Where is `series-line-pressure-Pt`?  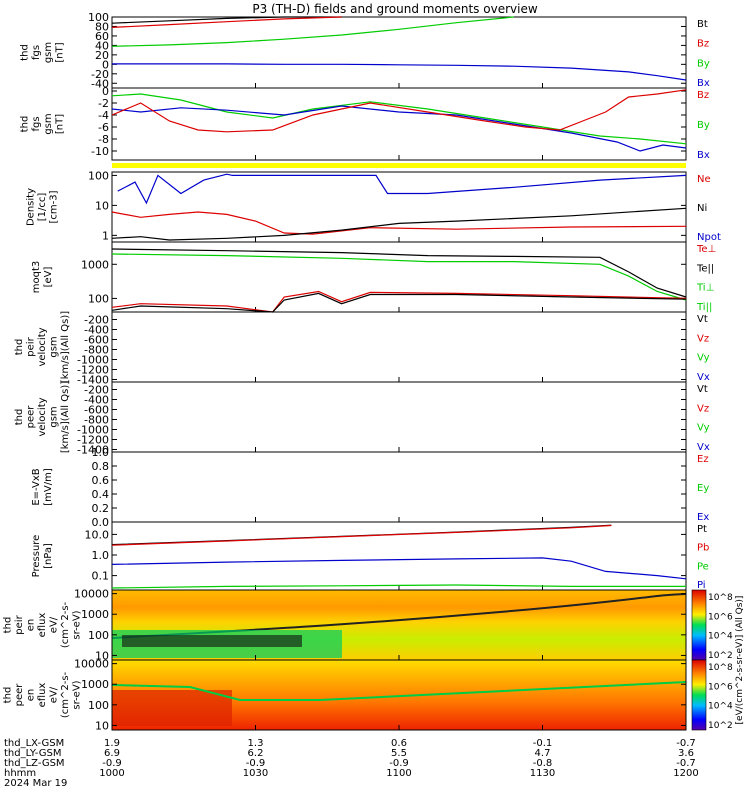 series-line-pressure-Pt is located at coordinates (361, 535).